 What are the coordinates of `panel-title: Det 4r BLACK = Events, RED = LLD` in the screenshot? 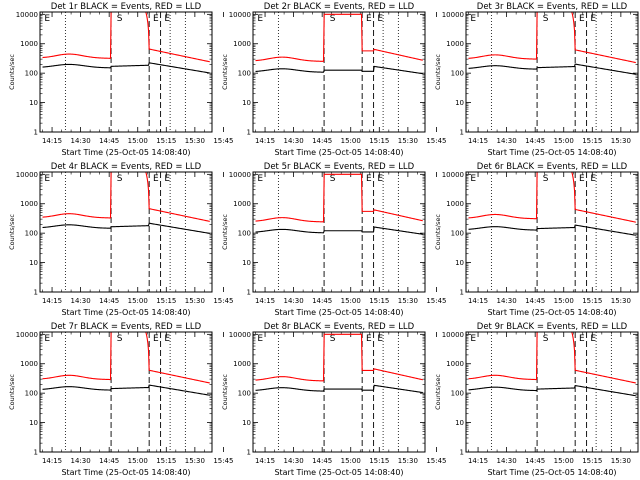 It's located at (126, 167).